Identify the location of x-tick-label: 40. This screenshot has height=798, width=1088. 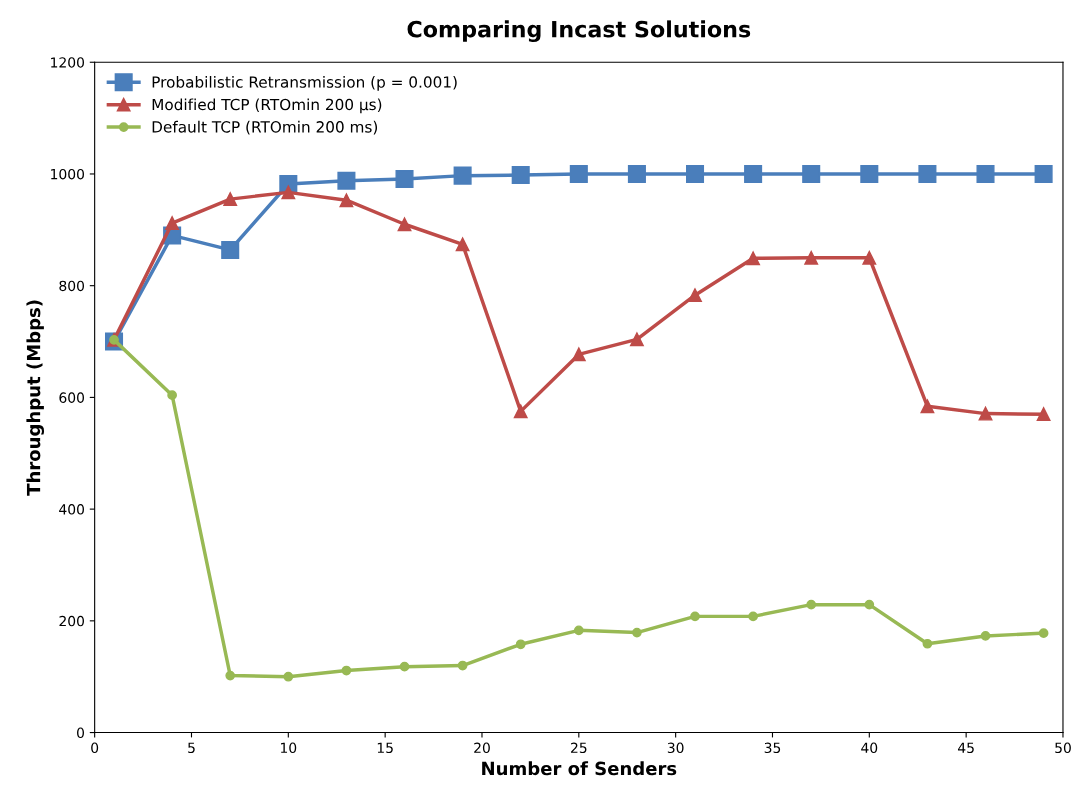
(869, 748).